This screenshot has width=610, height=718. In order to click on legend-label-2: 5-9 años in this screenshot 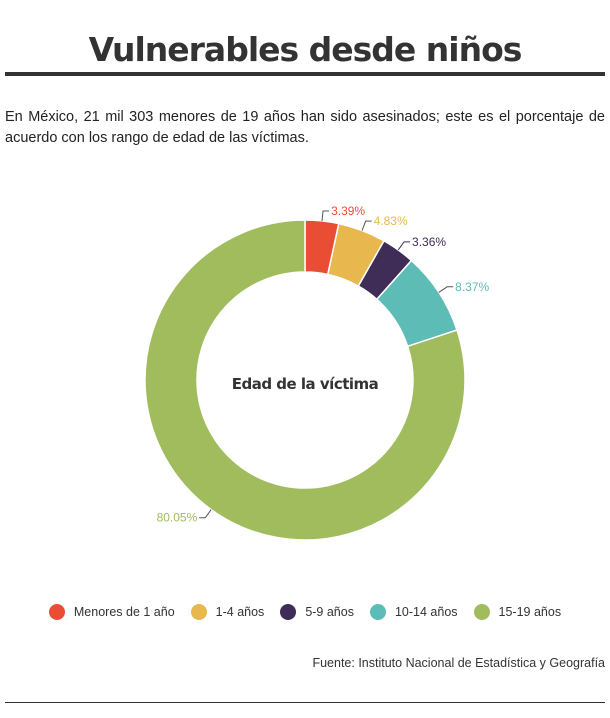, I will do `click(329, 612)`.